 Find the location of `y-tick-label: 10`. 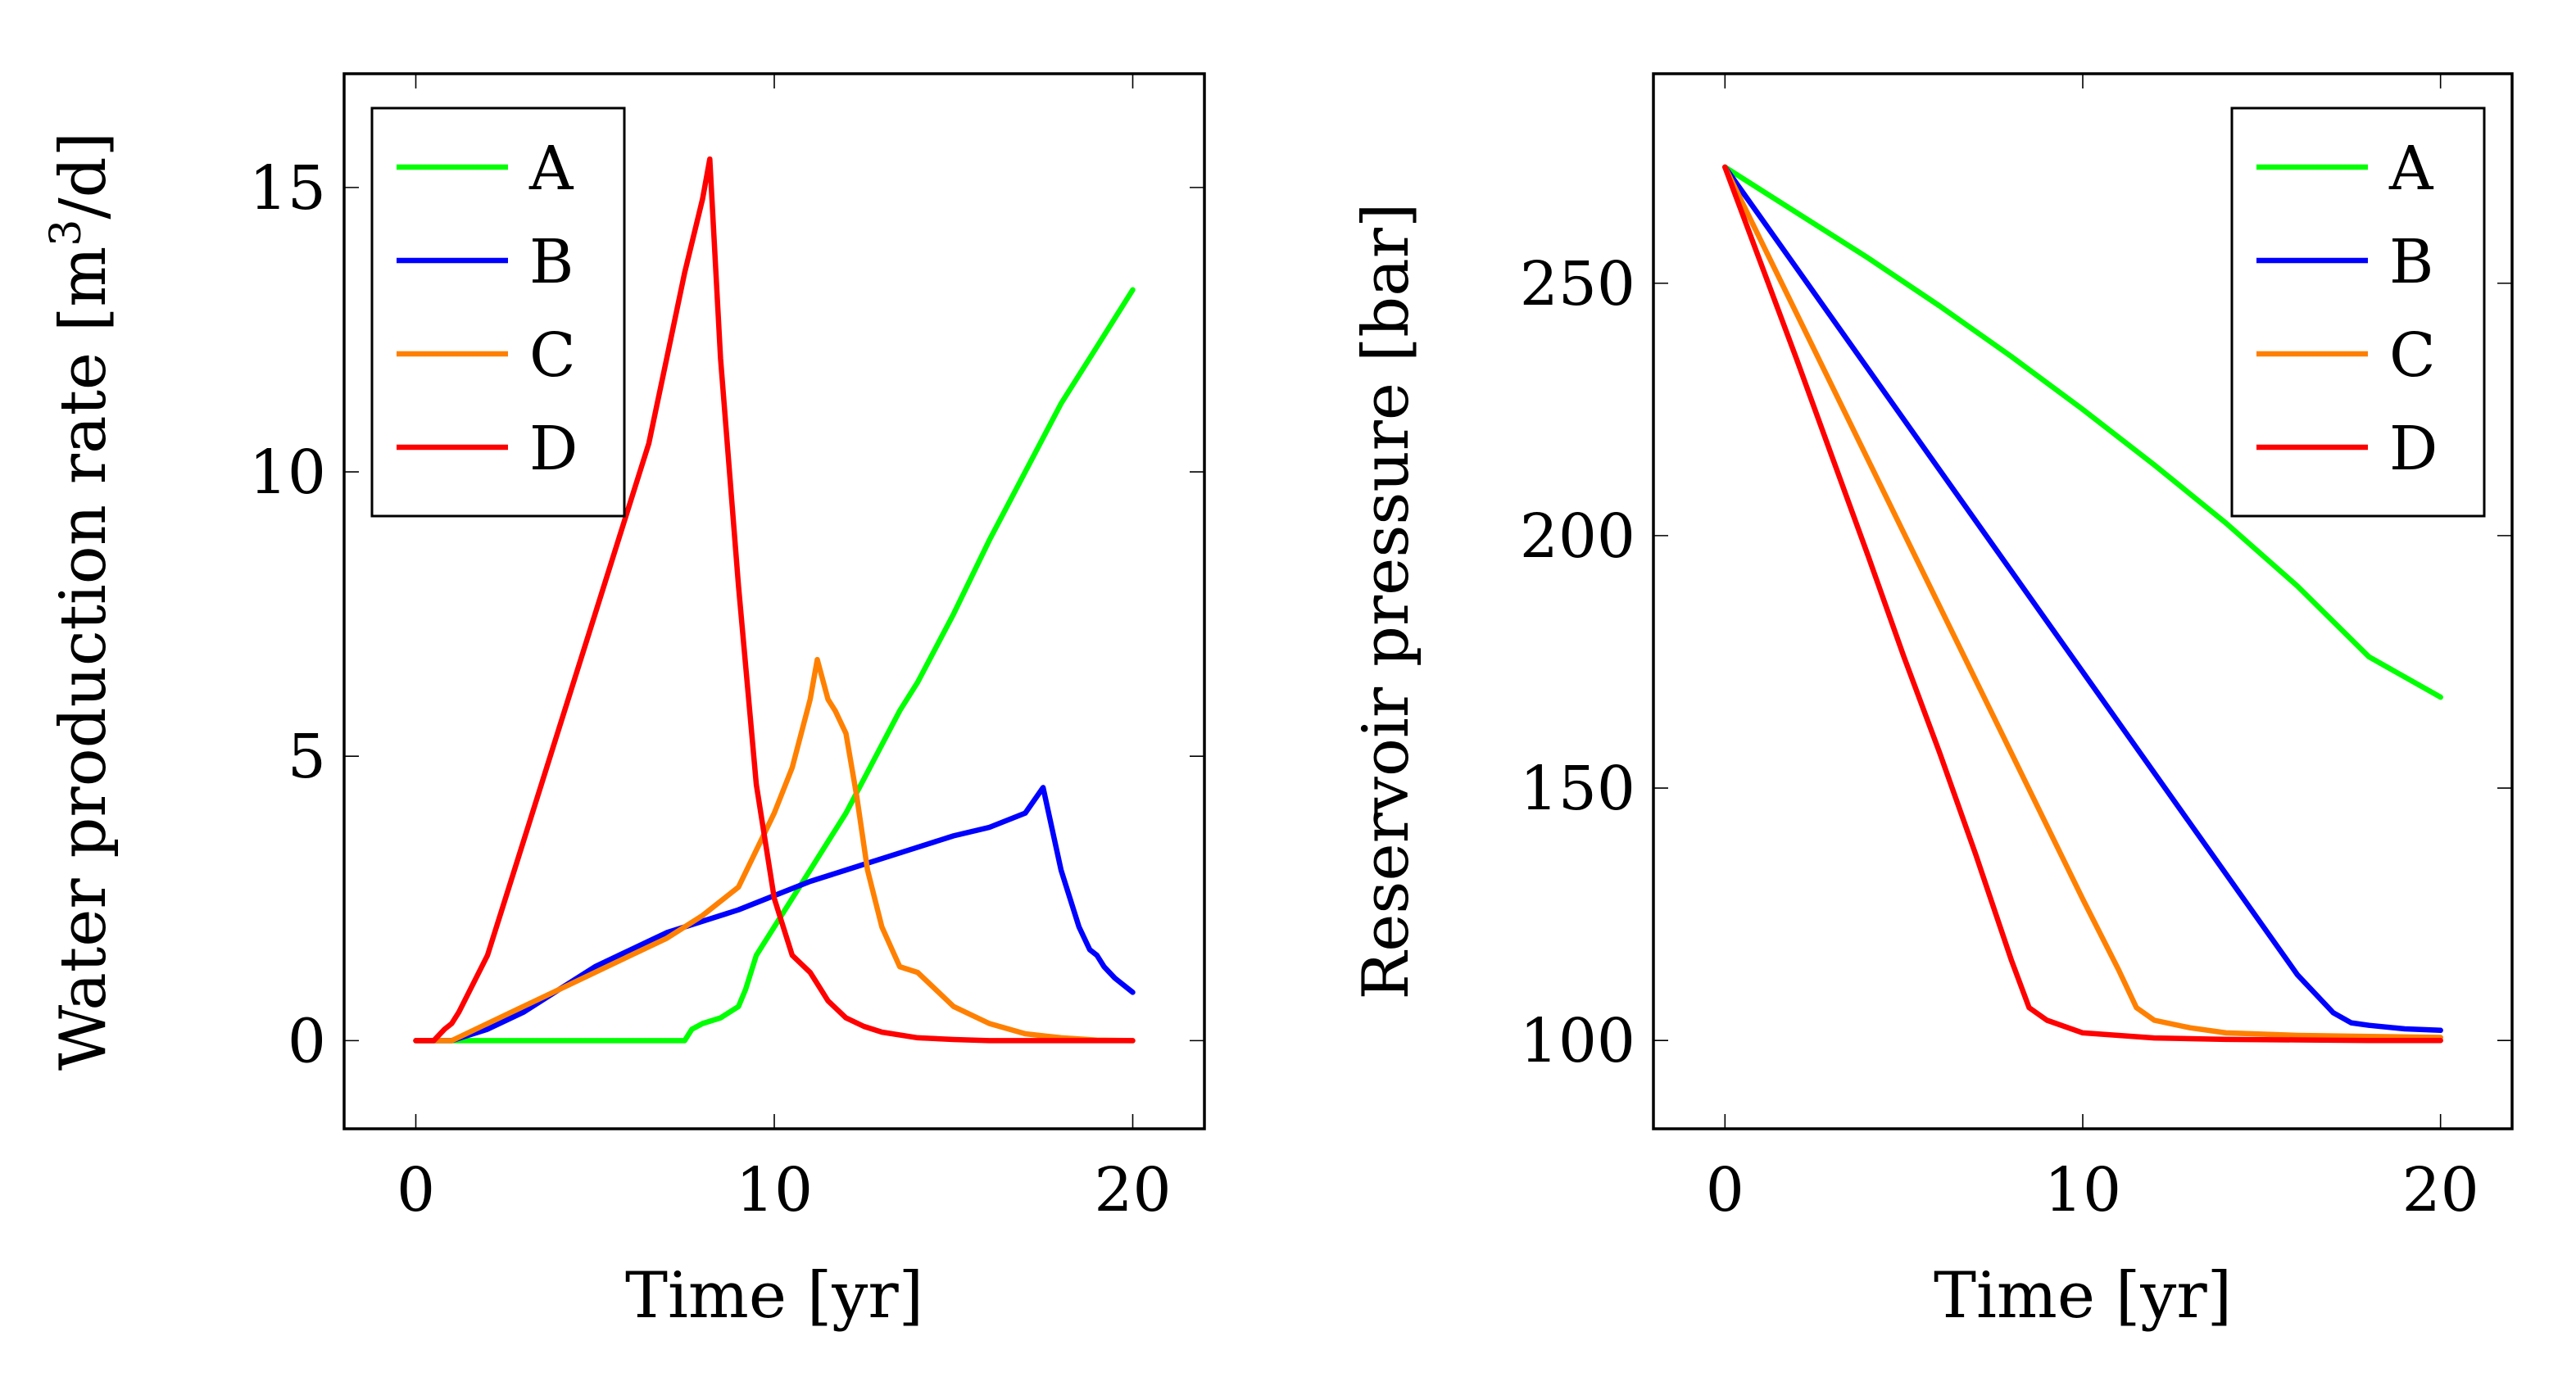

y-tick-label: 10 is located at coordinates (287, 472).